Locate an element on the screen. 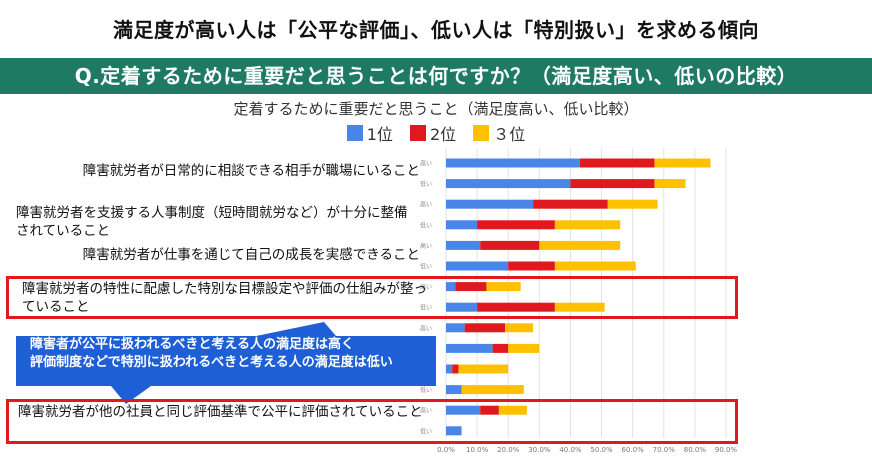 The height and width of the screenshot is (467, 872). callout-shape is located at coordinates (226, 363).